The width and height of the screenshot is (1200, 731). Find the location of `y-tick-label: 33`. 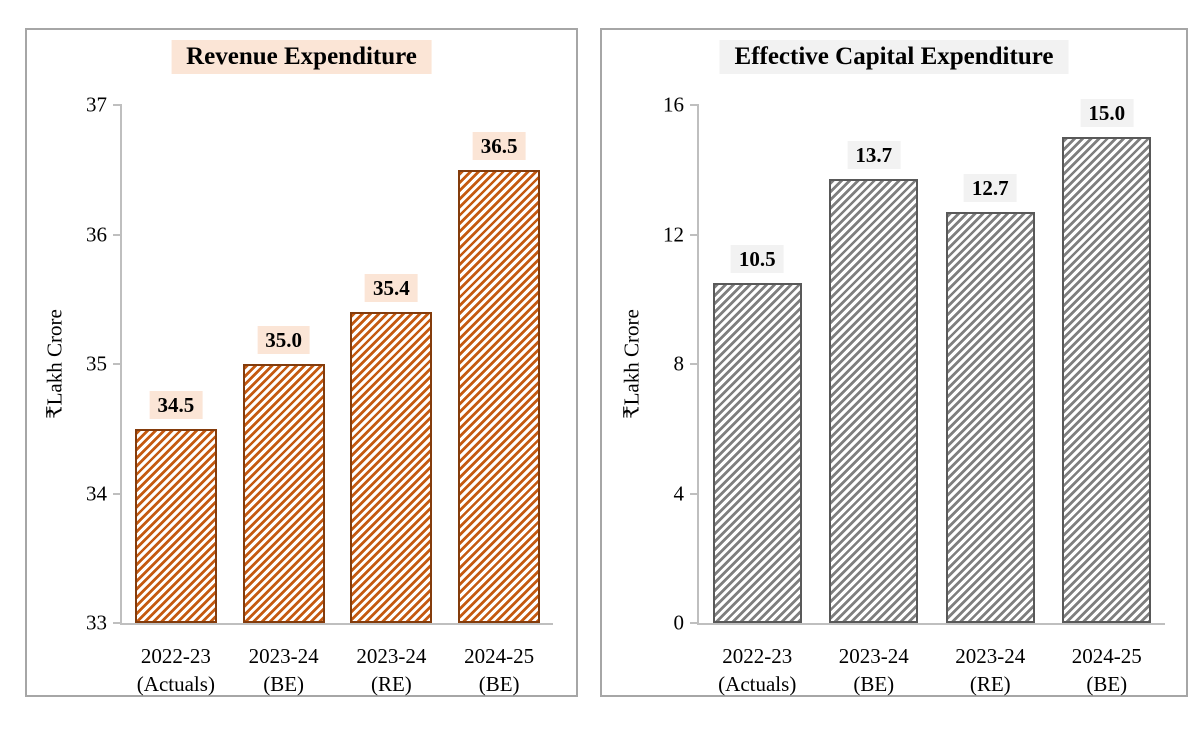

y-tick-label: 33 is located at coordinates (96, 622).